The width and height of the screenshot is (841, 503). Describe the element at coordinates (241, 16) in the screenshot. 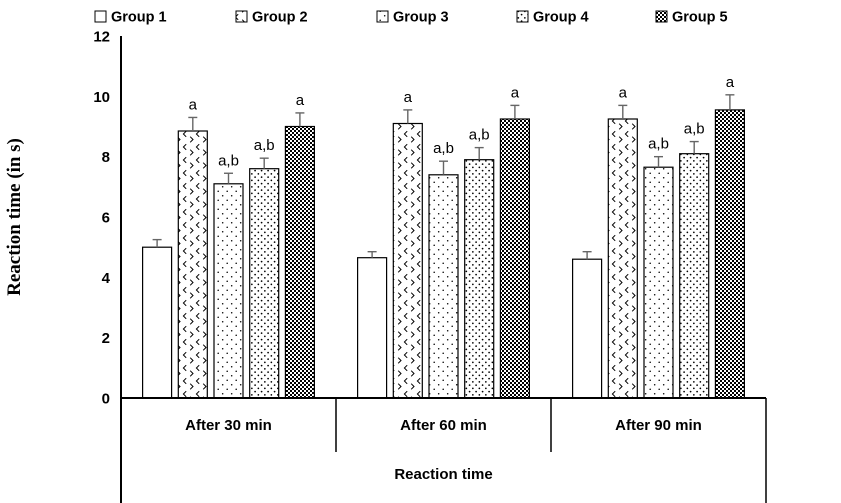

I see `legend-swatch-divot-icon` at that location.